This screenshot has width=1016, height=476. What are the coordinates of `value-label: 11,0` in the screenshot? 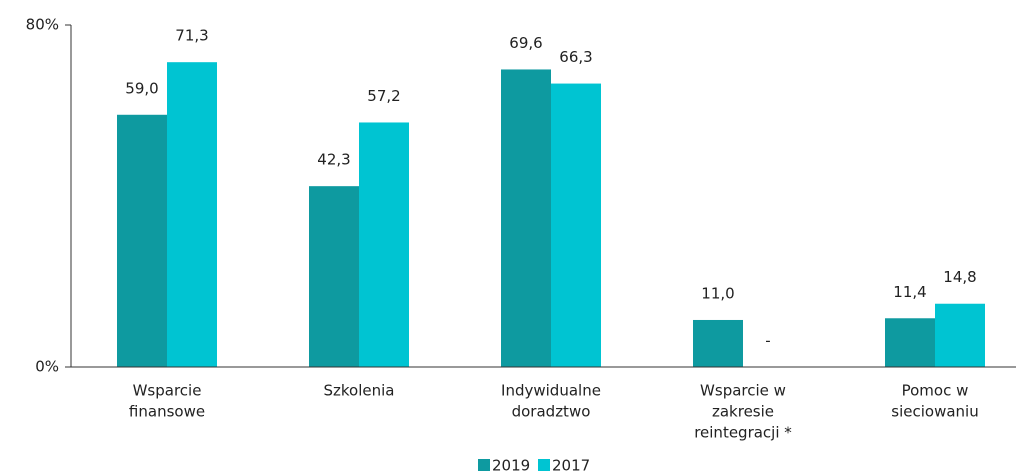 It's located at (717, 293).